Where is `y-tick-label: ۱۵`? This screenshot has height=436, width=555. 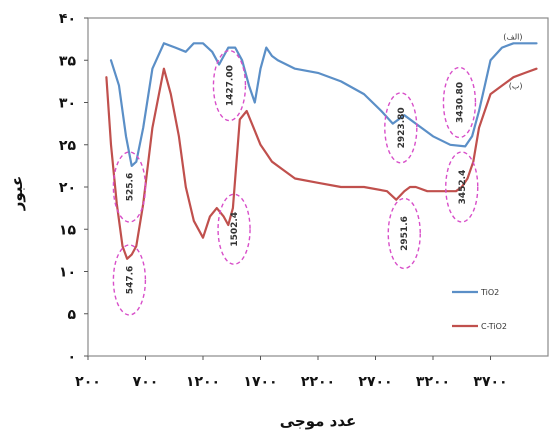
y-tick-label: ۱۵ is located at coordinates (68, 230).